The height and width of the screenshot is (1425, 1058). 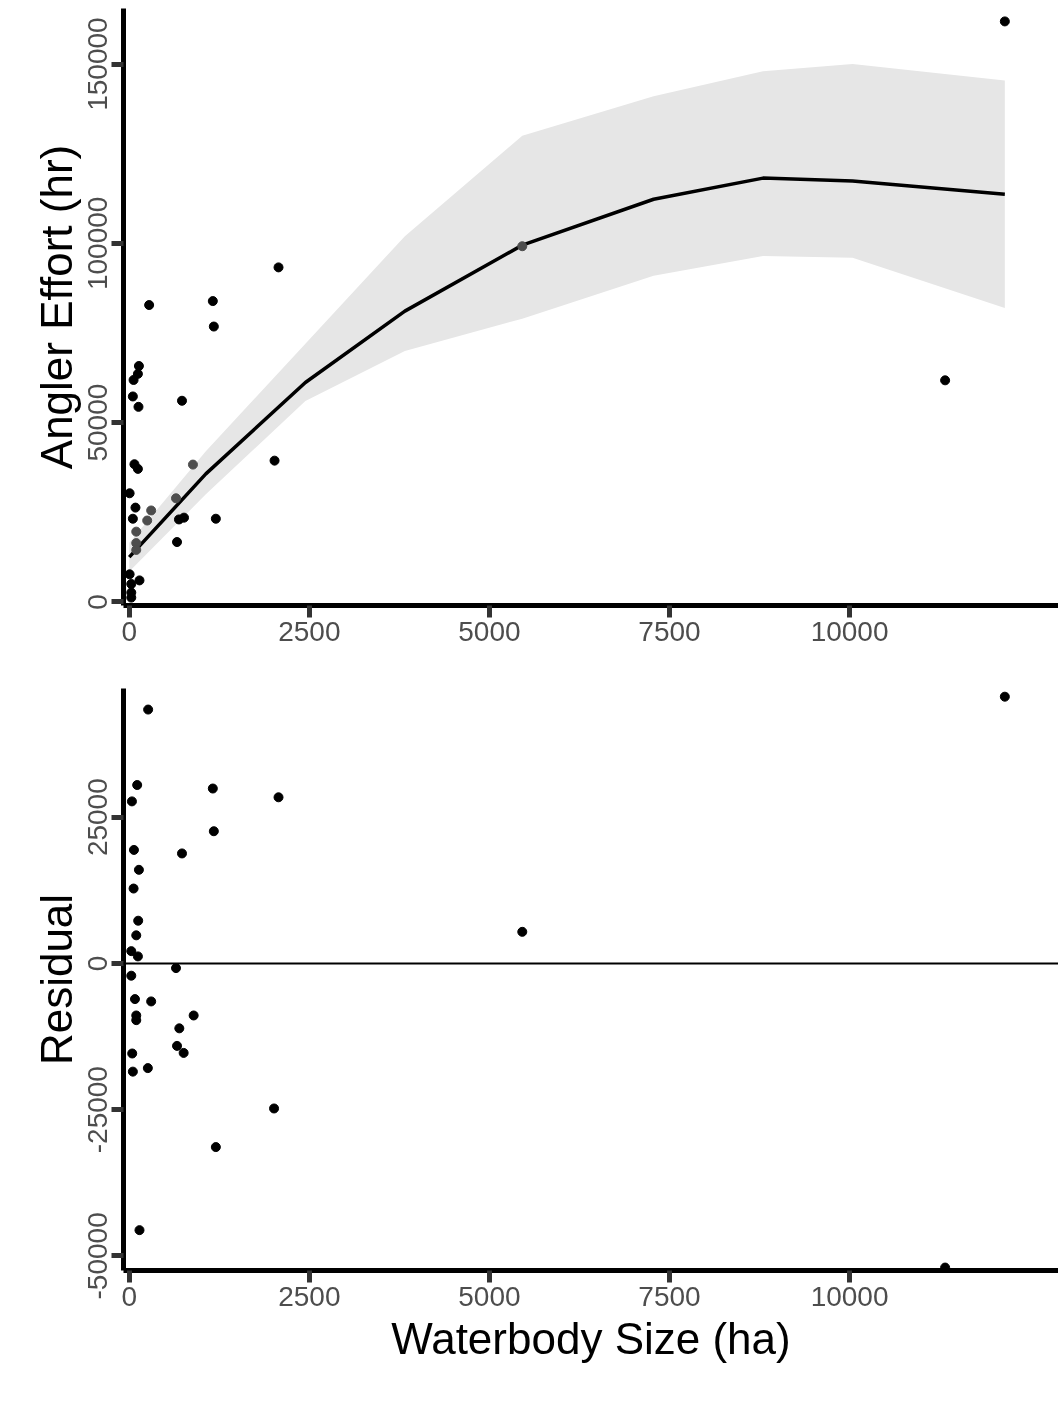 What do you see at coordinates (98, 243) in the screenshot?
I see `y-tick-label: 100000` at bounding box center [98, 243].